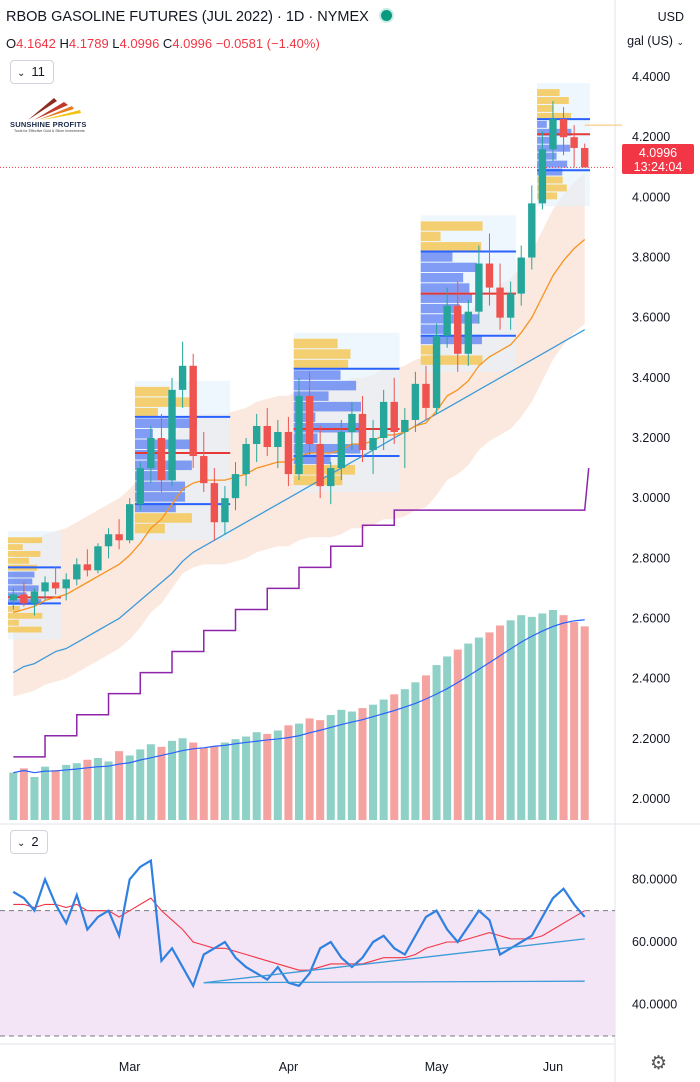 Image resolution: width=700 pixels, height=1082 pixels. Describe the element at coordinates (64, 43) in the screenshot. I see `high-label: H` at that location.